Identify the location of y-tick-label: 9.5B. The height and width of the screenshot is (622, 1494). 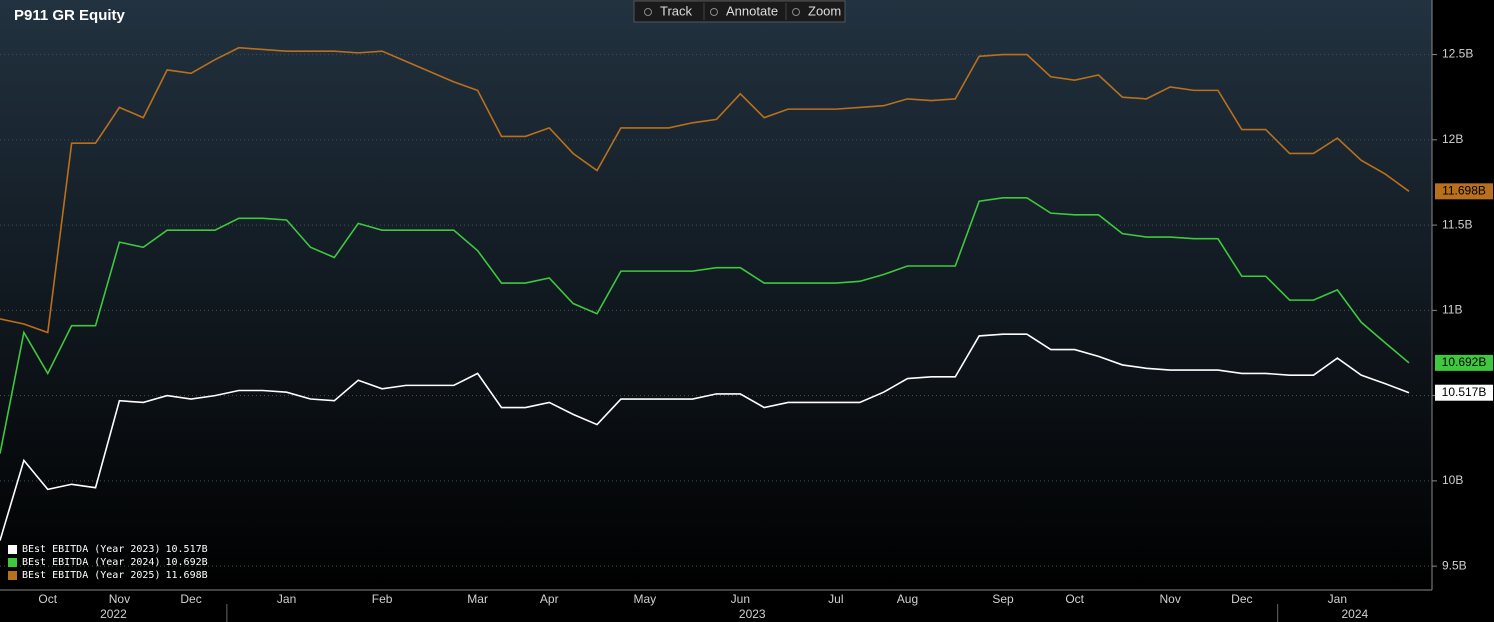
(1454, 565).